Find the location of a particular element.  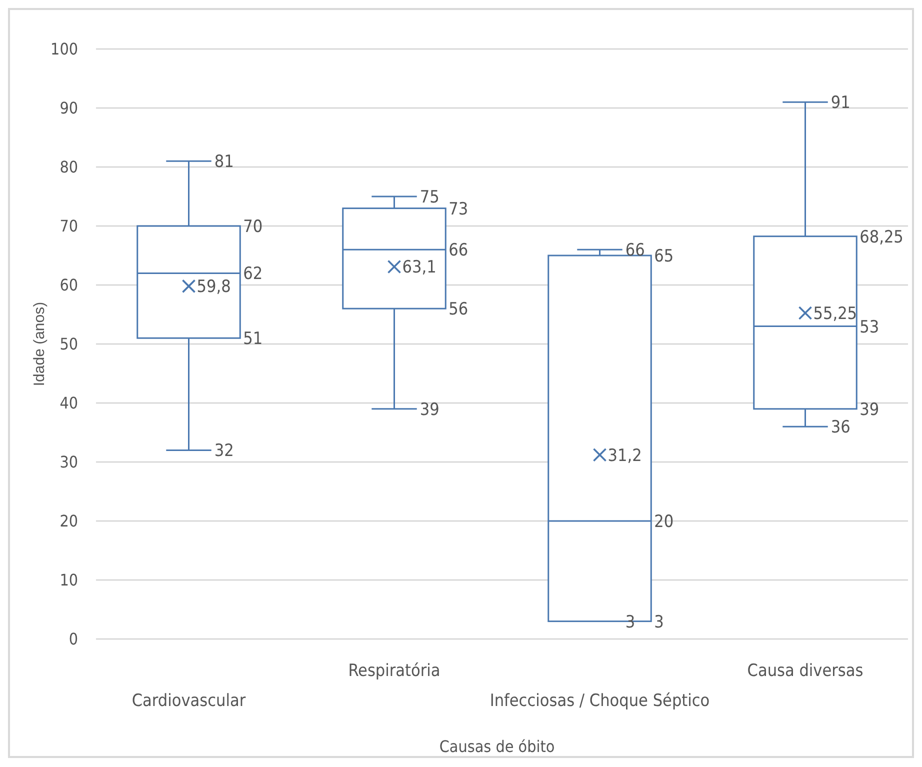

text: 65 is located at coordinates (664, 256).